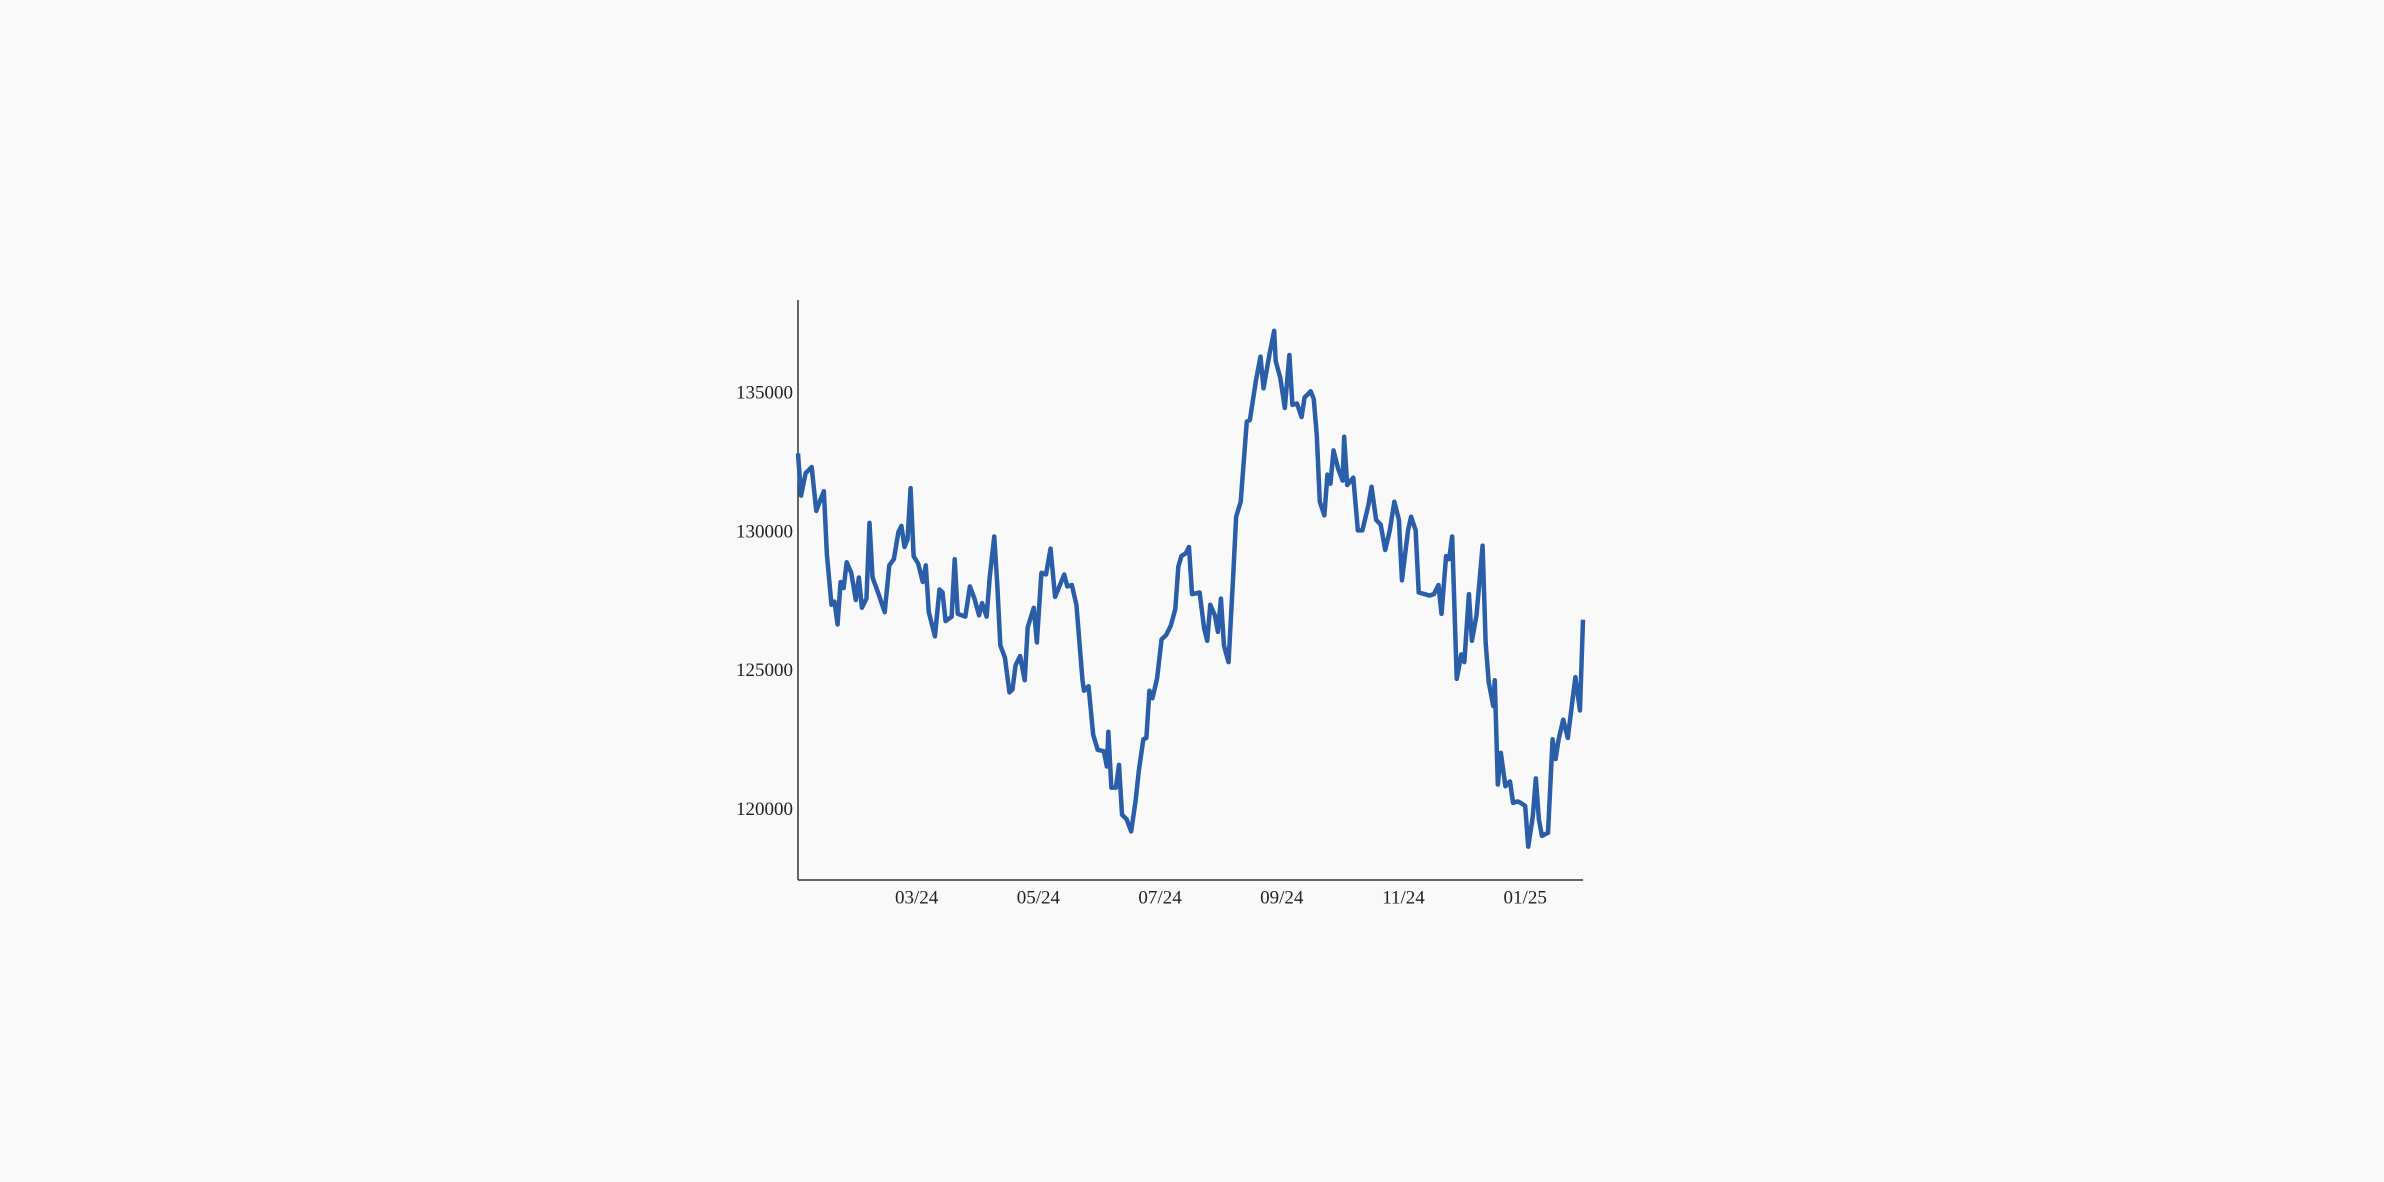 This screenshot has width=2384, height=1182. I want to click on y-tick-label: 120000, so click(764, 809).